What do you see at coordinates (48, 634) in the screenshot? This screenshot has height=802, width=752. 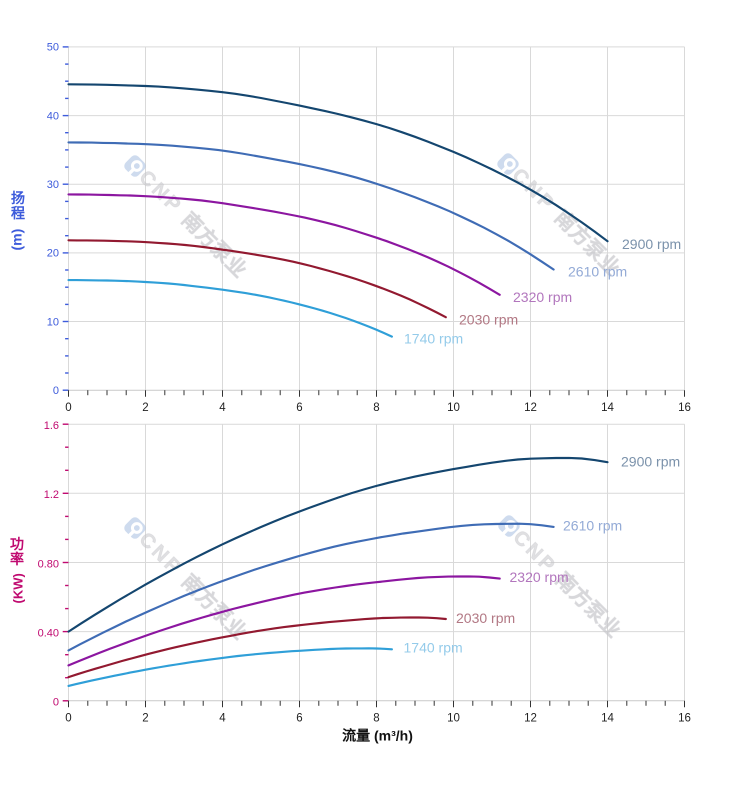 I see `svg-text: 0.40` at bounding box center [48, 634].